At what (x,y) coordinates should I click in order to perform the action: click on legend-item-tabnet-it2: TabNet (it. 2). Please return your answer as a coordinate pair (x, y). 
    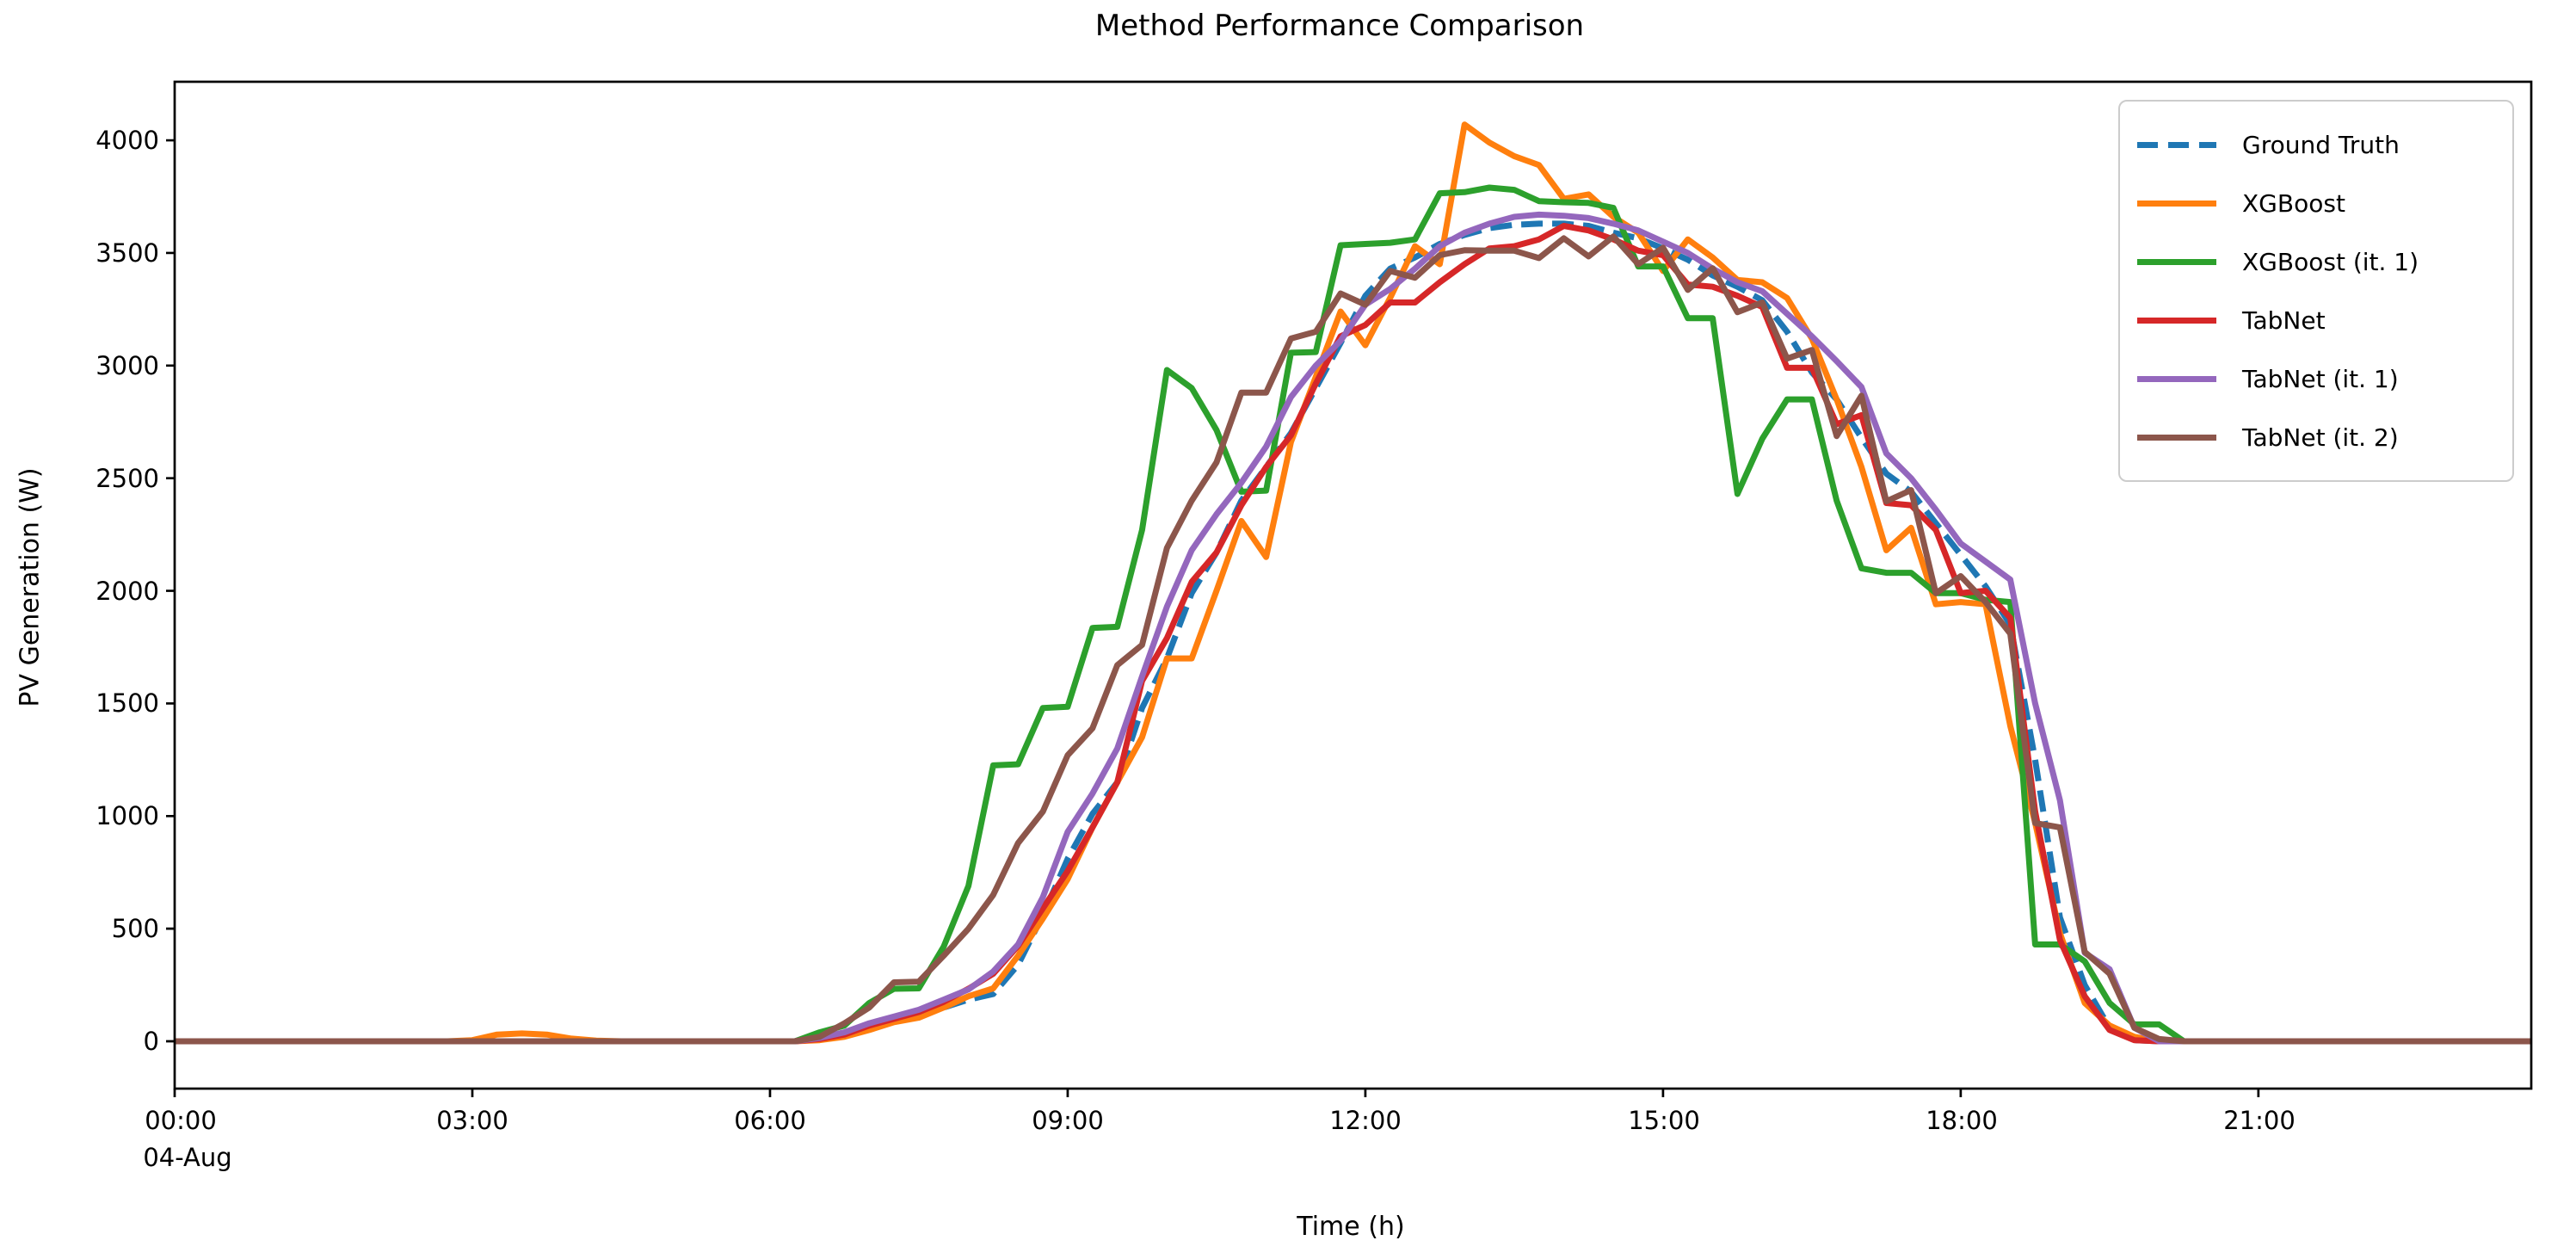
    Looking at the image, I should click on (2316, 437).